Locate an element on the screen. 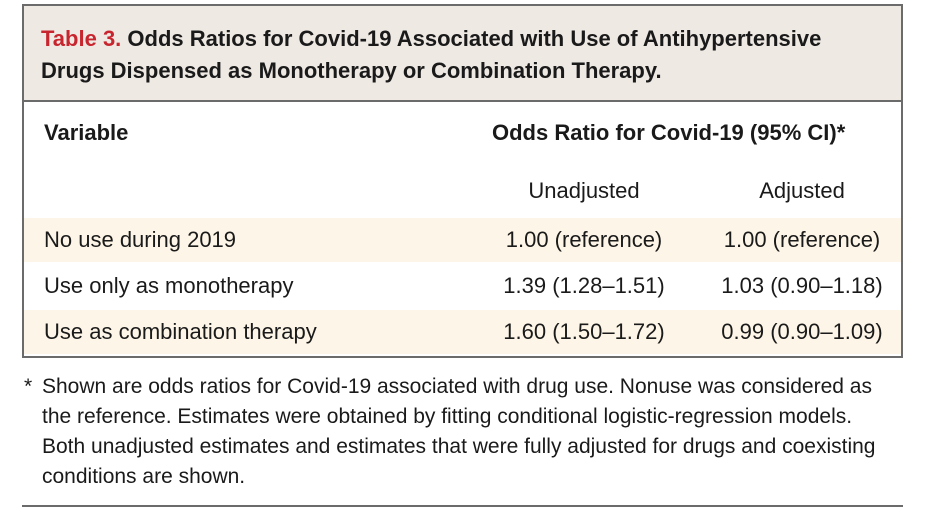 This screenshot has height=518, width=929. footnote-marker: * is located at coordinates (28, 386).